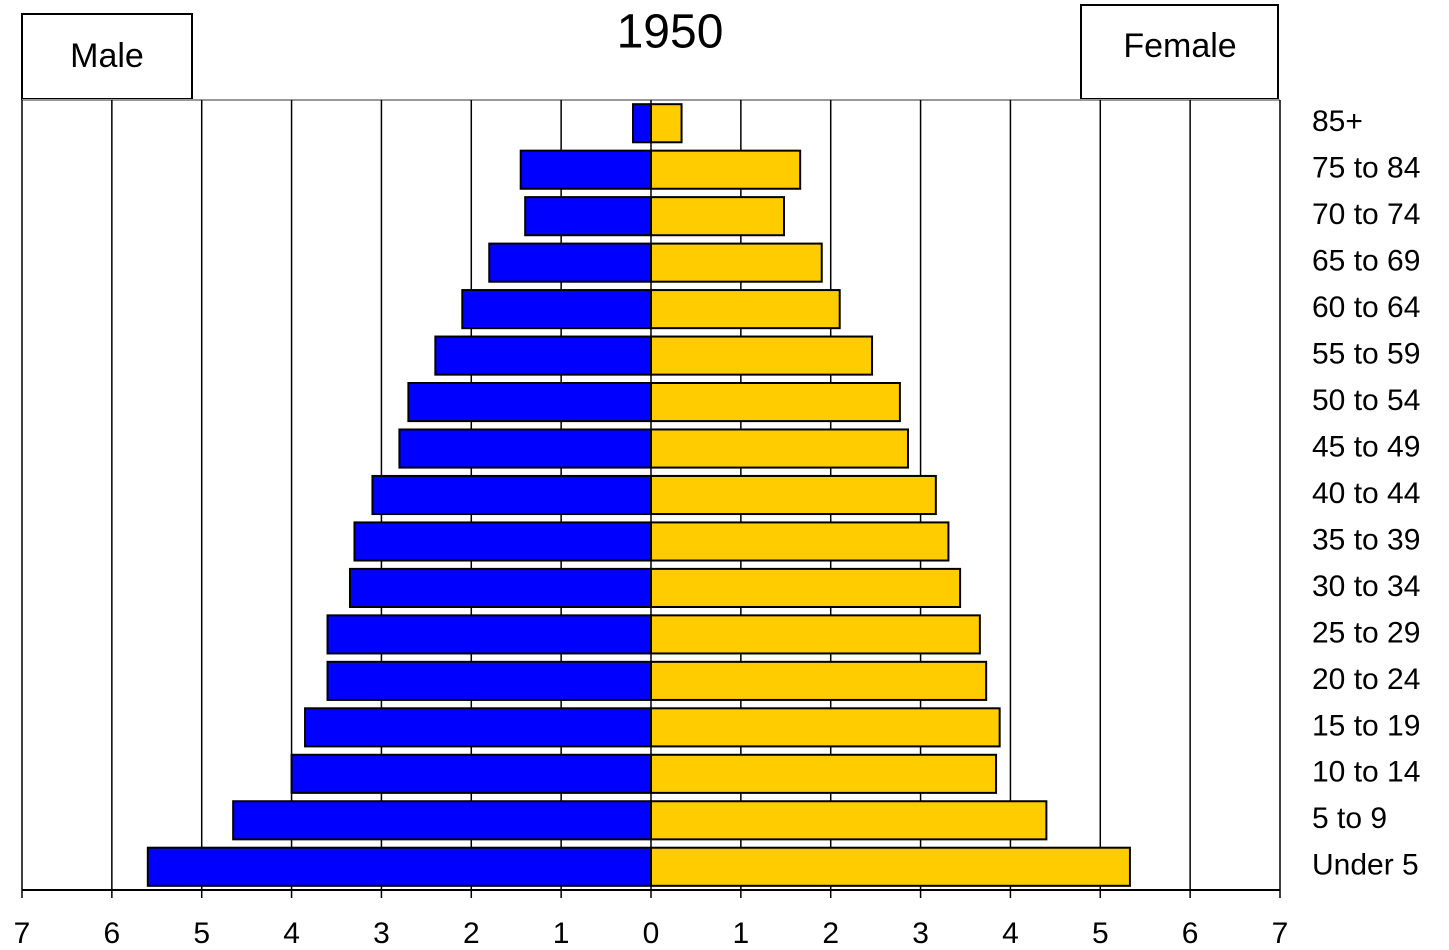 The width and height of the screenshot is (1449, 950). Describe the element at coordinates (1366, 400) in the screenshot. I see `y-tick-label: 50 to 54` at that location.